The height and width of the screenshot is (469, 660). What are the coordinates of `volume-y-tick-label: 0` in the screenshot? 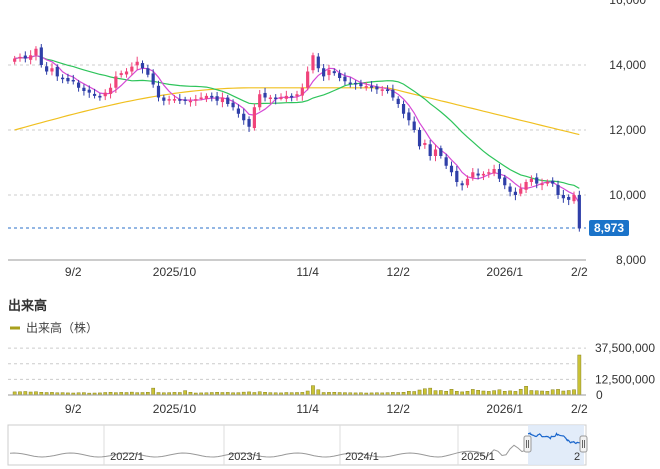 It's located at (599, 395).